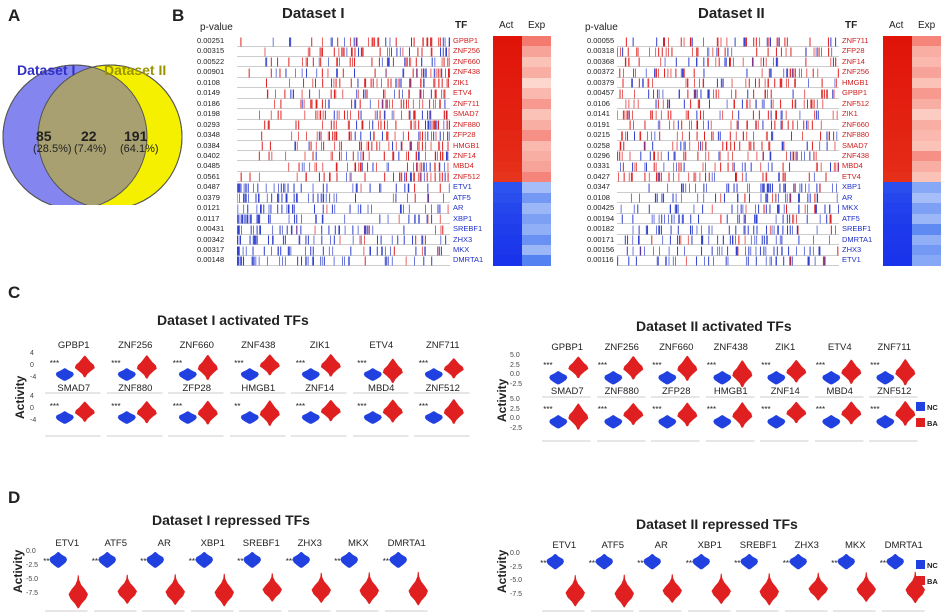 This screenshot has height=612, width=945. I want to click on y-tick-label: 2.5, so click(515, 365).